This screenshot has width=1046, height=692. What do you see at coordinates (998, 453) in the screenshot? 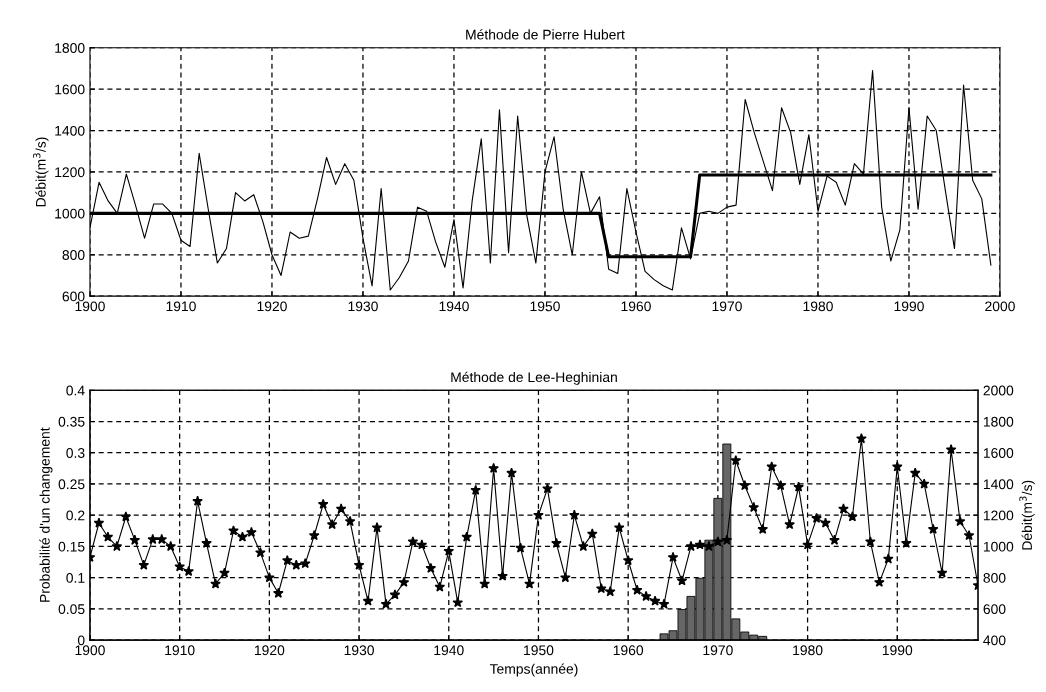
I see `y2-tick-label: 1600` at bounding box center [998, 453].